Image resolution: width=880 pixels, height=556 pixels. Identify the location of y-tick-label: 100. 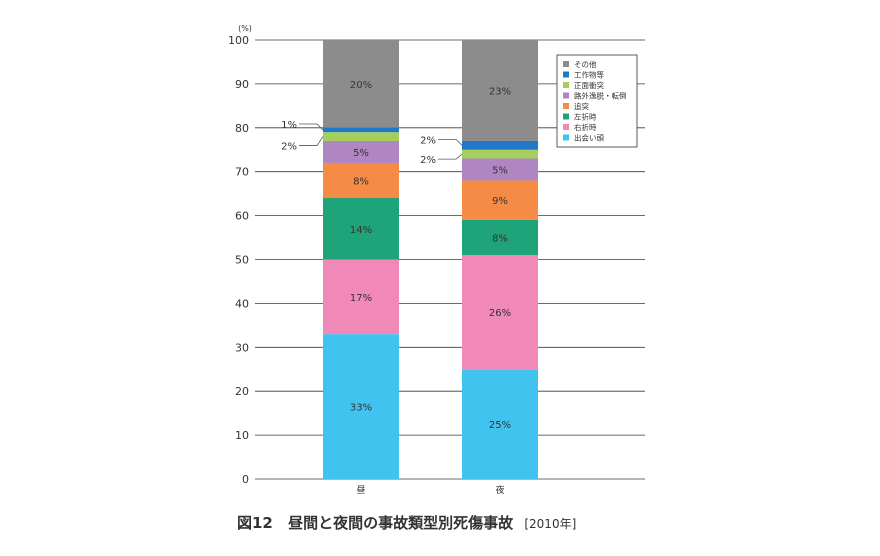
(238, 40).